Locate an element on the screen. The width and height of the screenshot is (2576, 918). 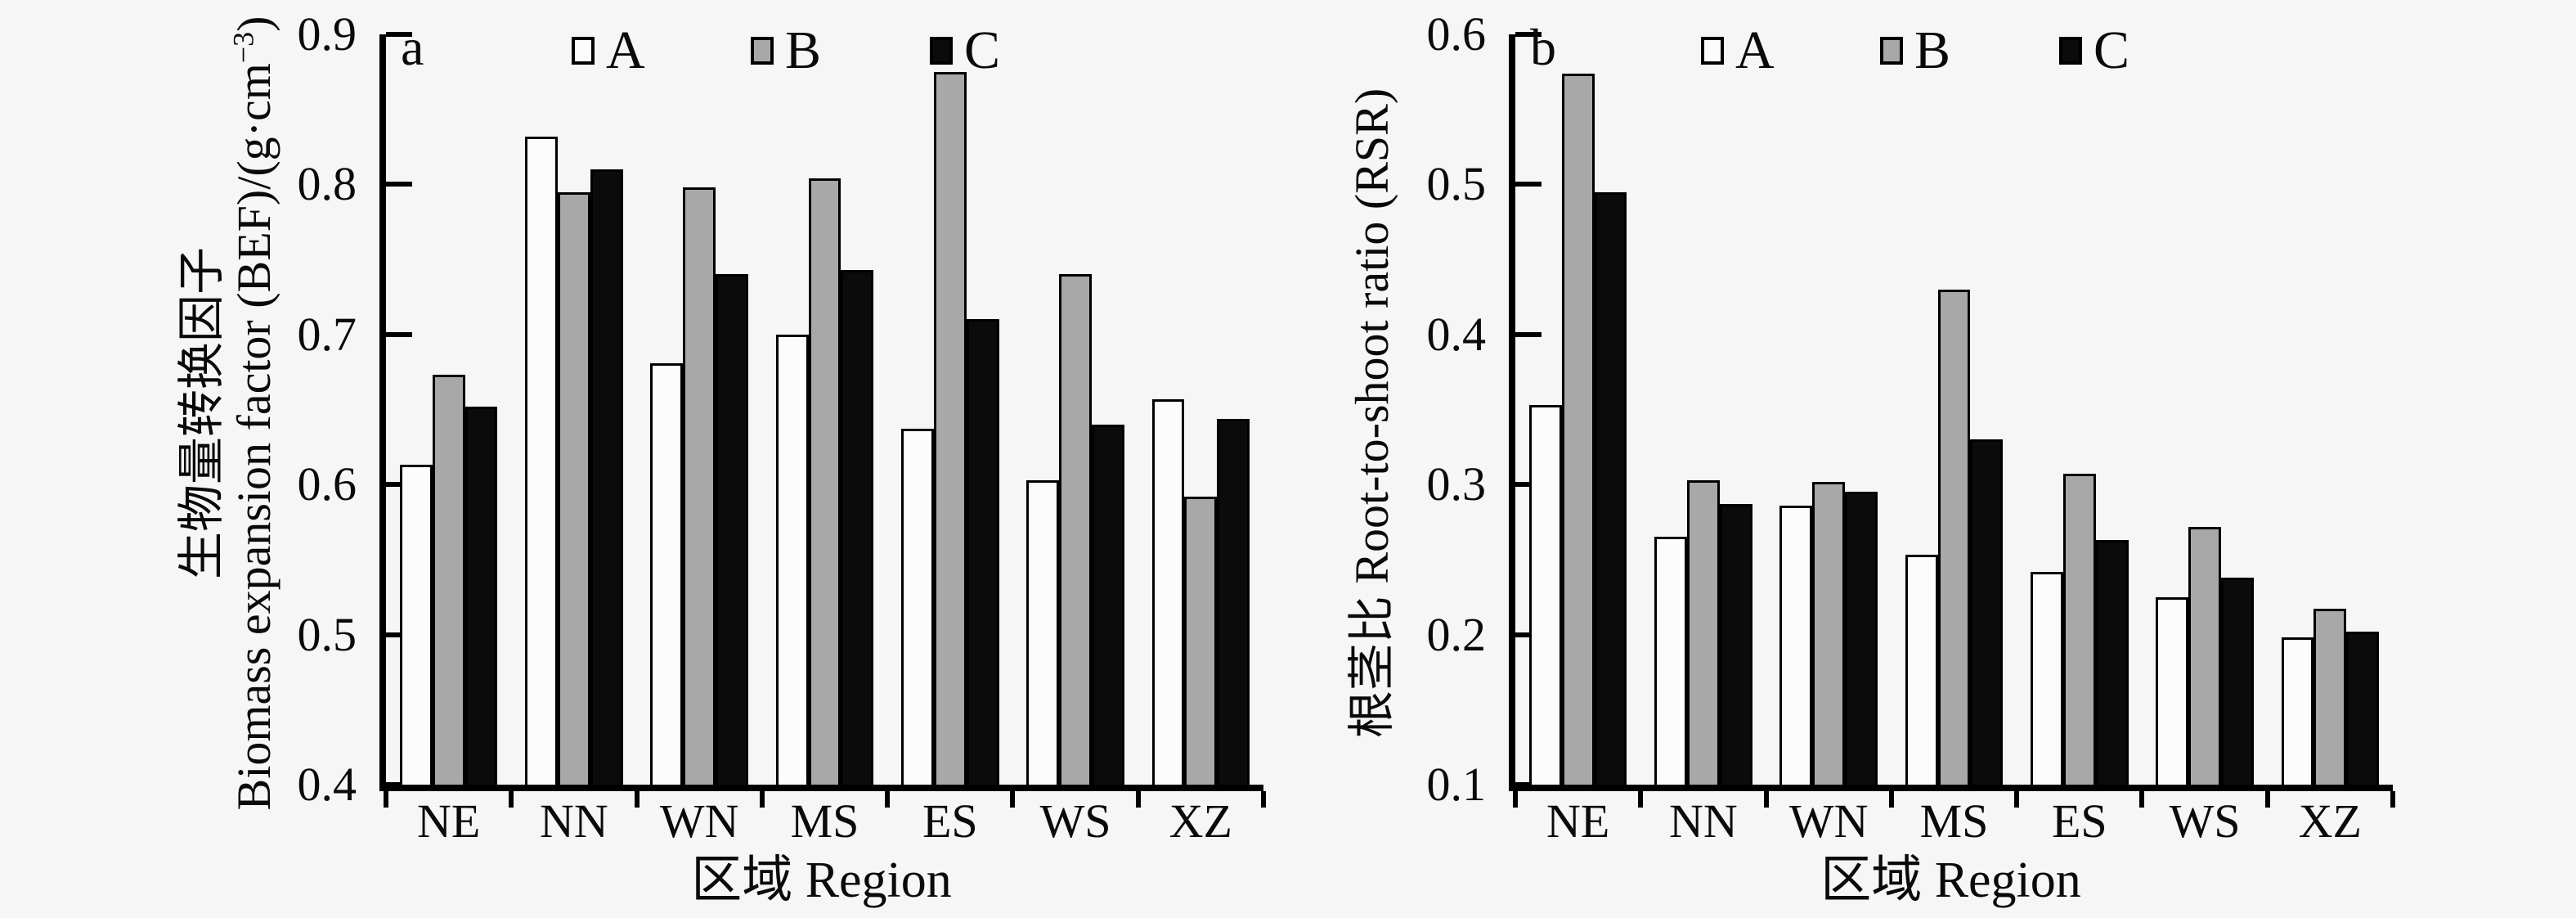
x-axis-title-a: 区域 Region is located at coordinates (822, 881).